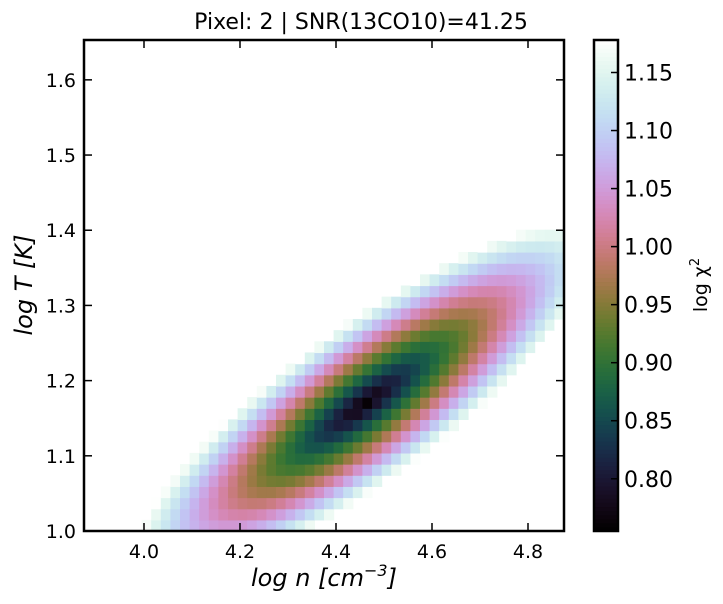  I want to click on y-tick-label: 1.2, so click(61, 382).